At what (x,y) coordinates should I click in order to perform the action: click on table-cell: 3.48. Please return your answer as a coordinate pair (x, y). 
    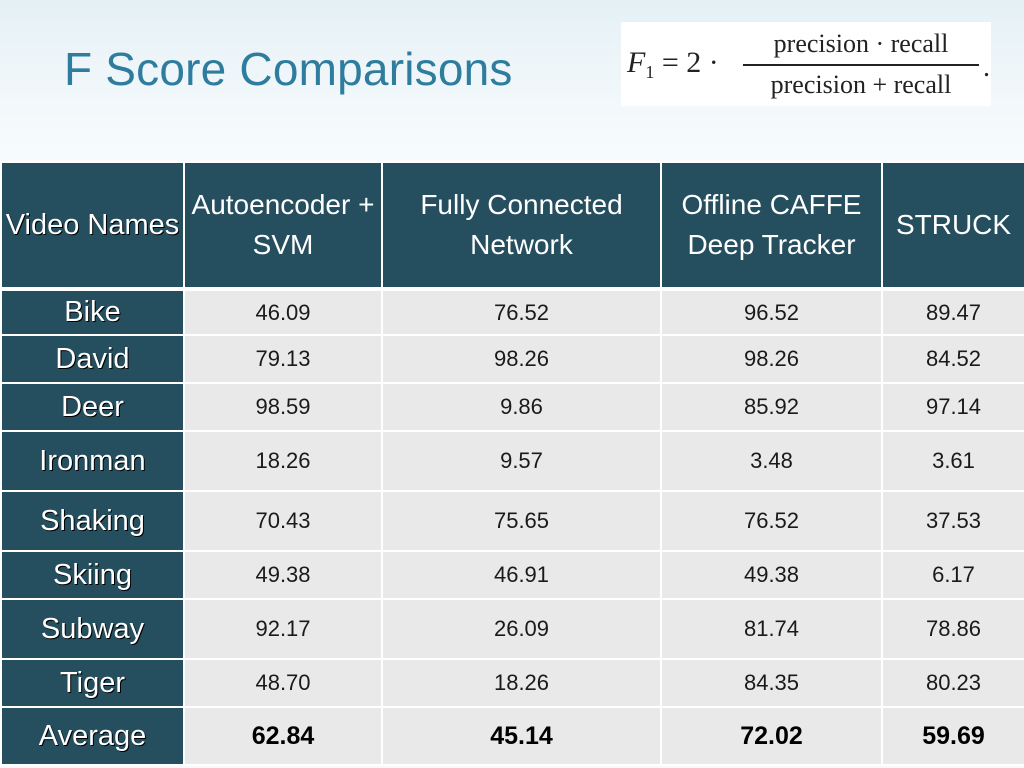
    Looking at the image, I should click on (771, 461).